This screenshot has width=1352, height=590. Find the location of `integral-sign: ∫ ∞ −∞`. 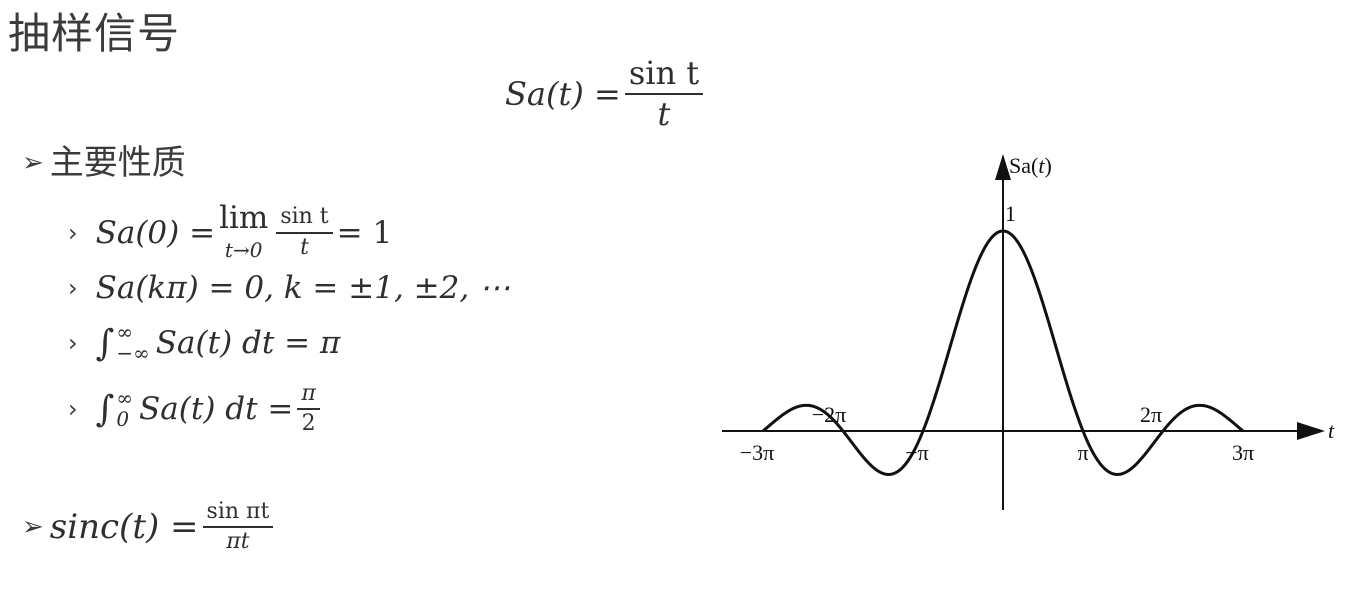

integral-sign: ∫ ∞ −∞ is located at coordinates (123, 343).